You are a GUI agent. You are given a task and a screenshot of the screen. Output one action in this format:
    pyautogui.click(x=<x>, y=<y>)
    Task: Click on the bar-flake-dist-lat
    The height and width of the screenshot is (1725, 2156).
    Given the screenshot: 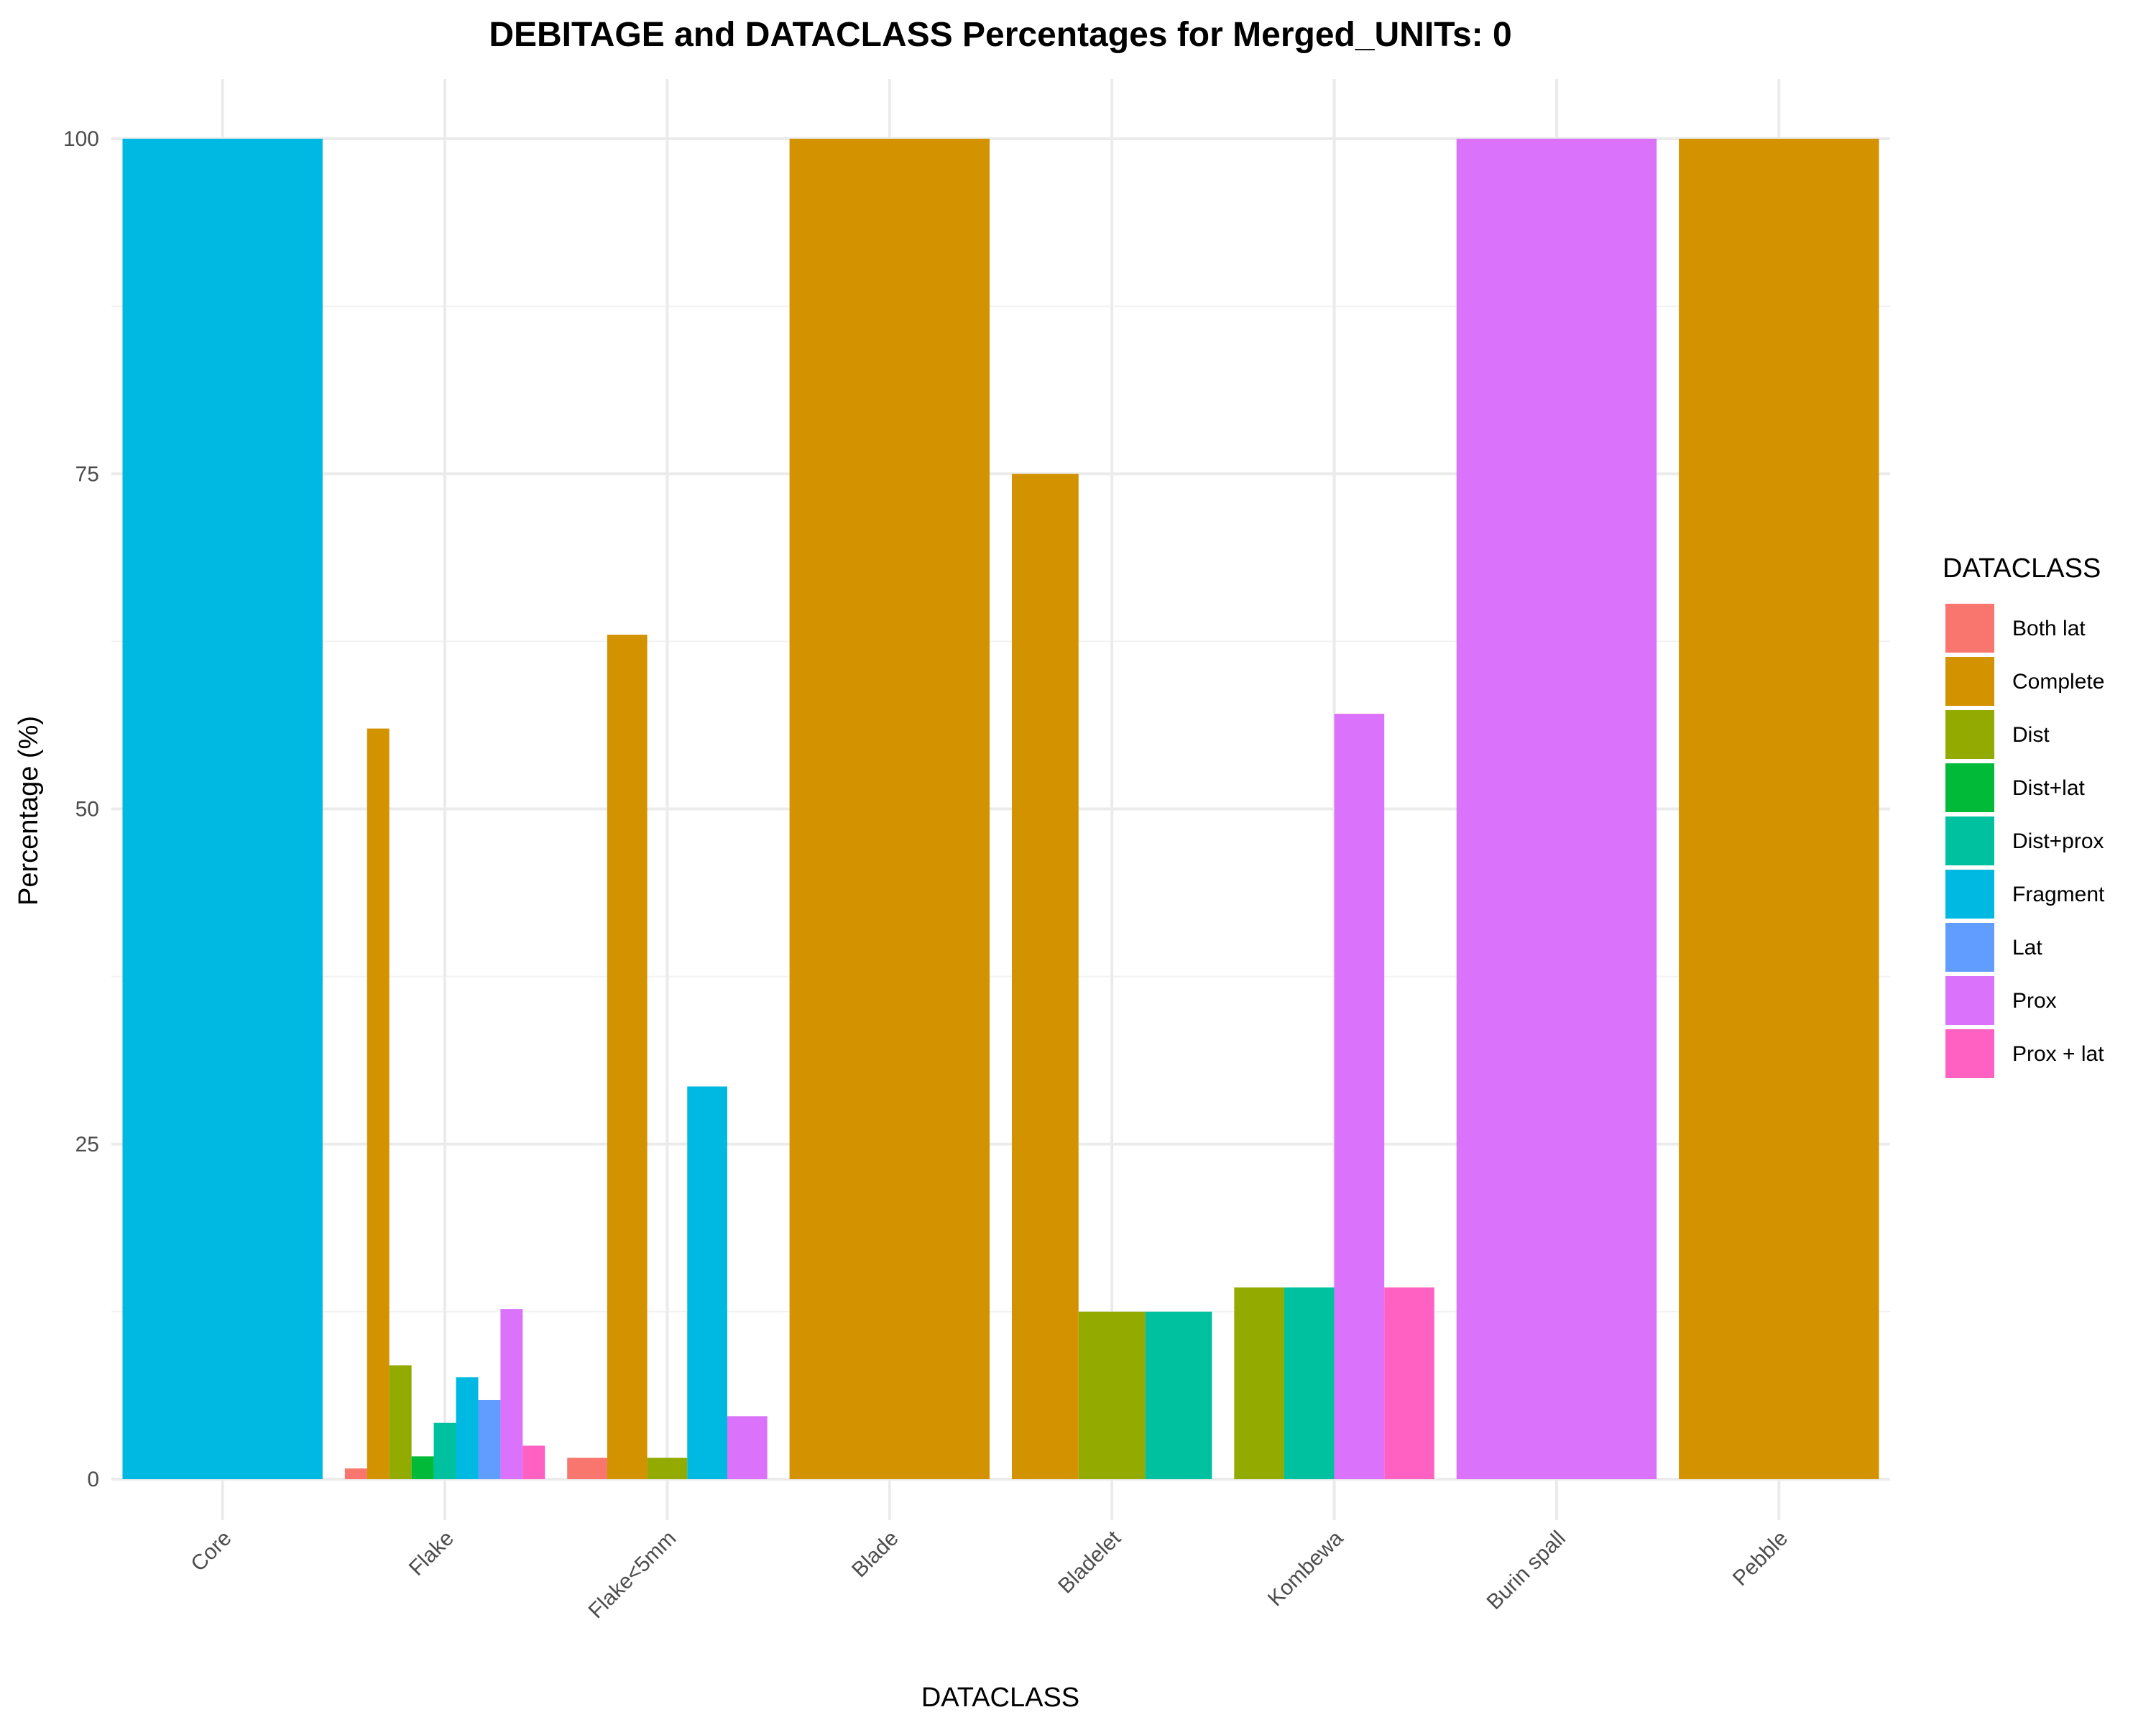 What is the action you would take?
    pyautogui.click(x=422, y=1467)
    